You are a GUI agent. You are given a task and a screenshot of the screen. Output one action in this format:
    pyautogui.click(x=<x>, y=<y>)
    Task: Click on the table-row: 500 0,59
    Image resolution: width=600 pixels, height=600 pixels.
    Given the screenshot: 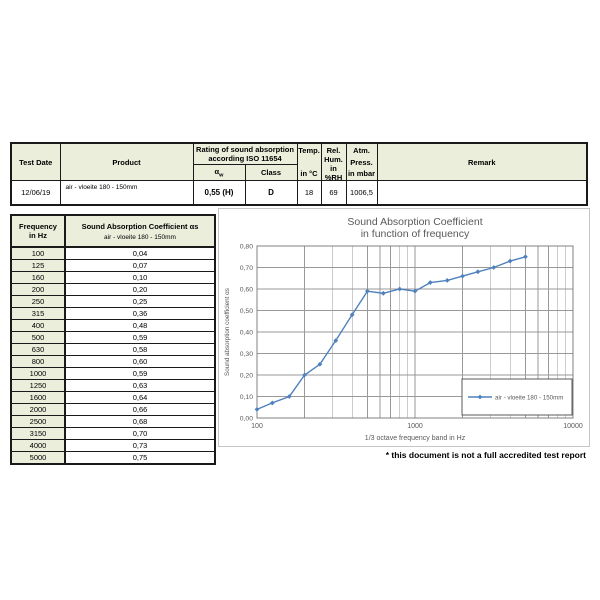 What is the action you would take?
    pyautogui.click(x=113, y=337)
    